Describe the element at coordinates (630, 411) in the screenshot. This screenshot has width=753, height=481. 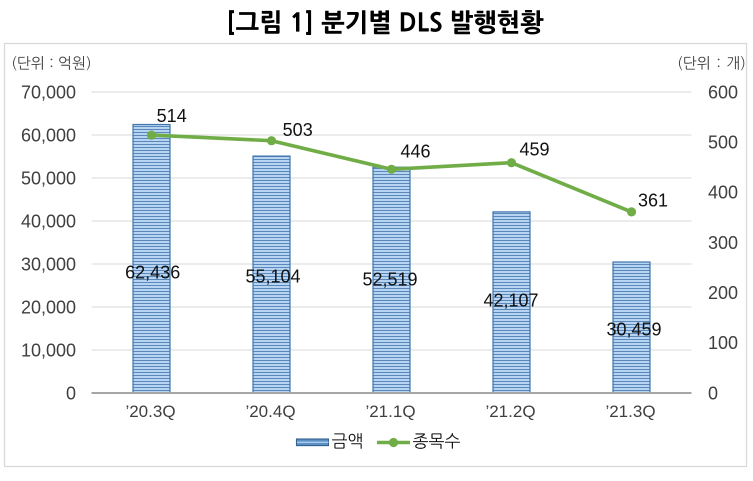
I see `svg-text: ’21.3Q` at that location.